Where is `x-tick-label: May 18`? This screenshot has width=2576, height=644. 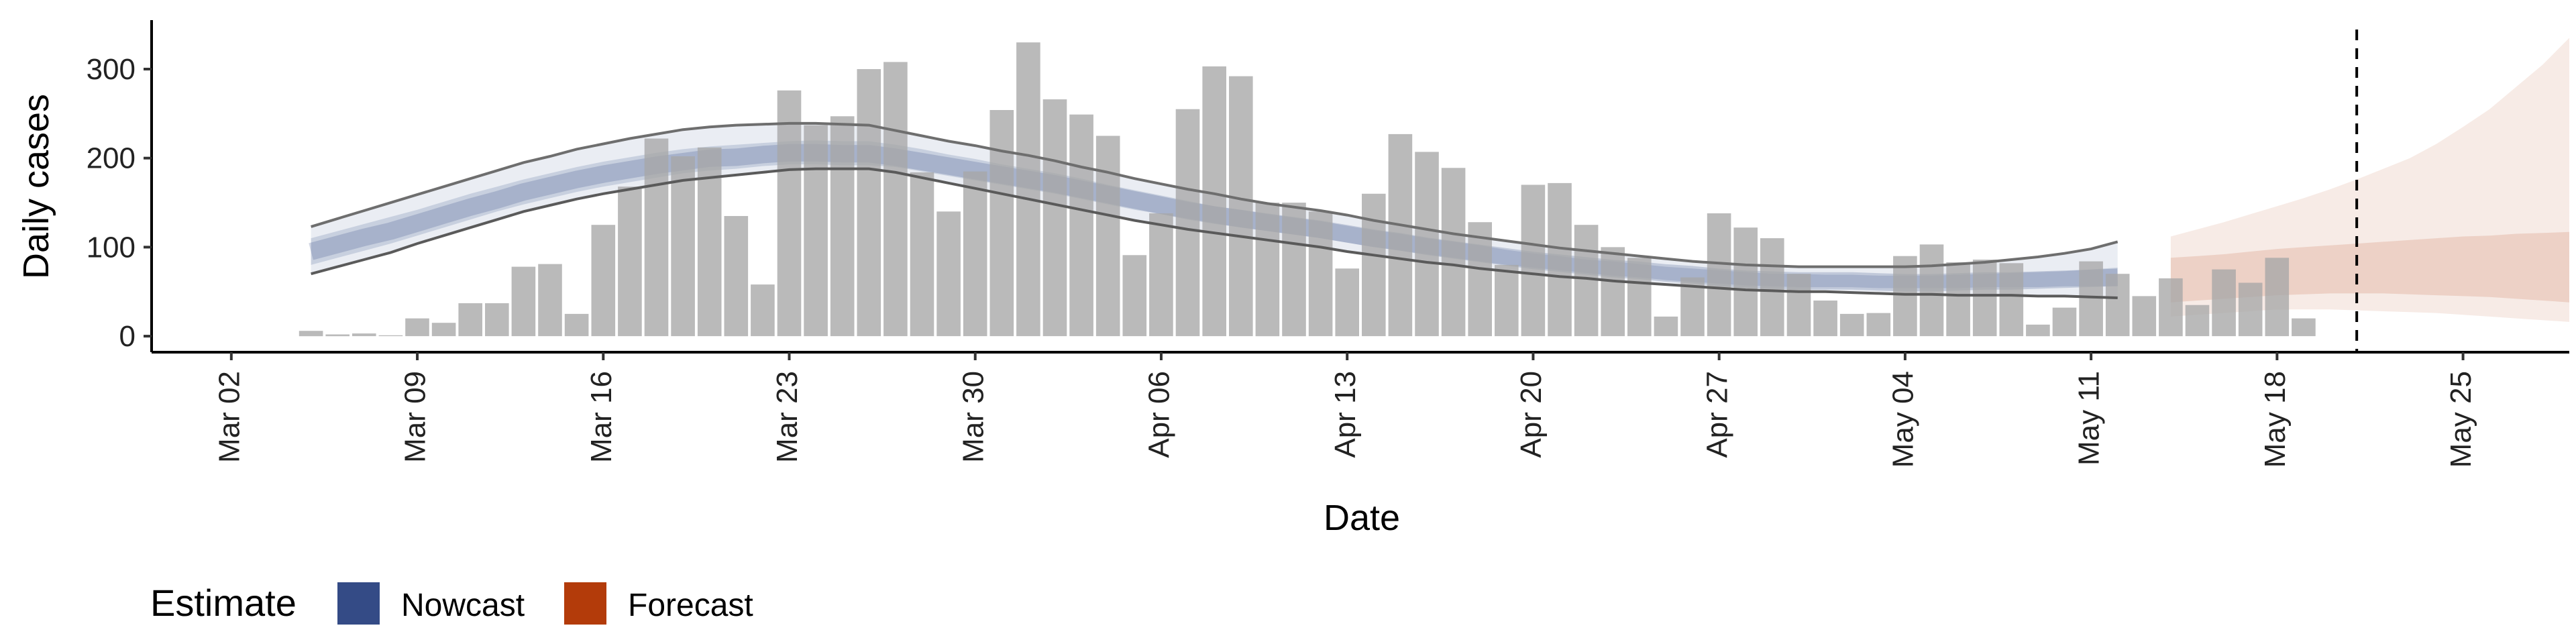
x-tick-label: May 18 is located at coordinates (2275, 419).